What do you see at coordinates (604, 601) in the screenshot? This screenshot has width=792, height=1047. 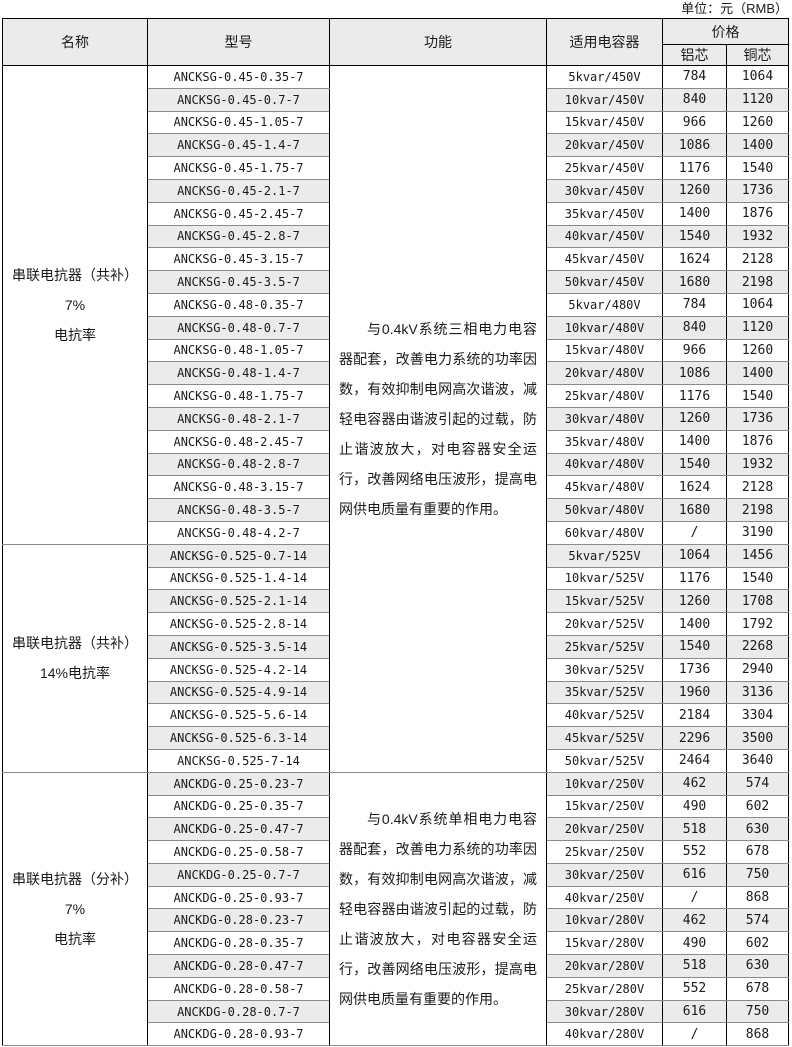 I see `capacitor-cell: 15kvar/525V` at bounding box center [604, 601].